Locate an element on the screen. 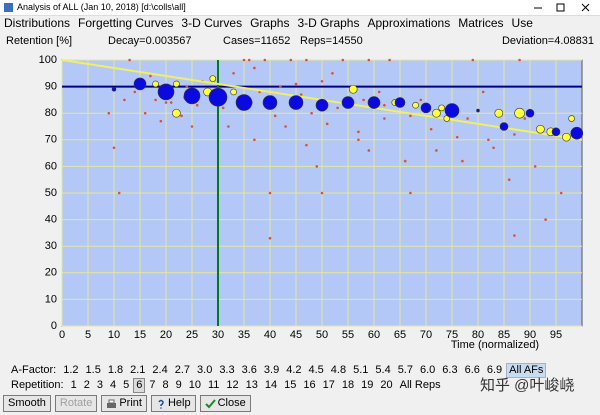  menu-item: Matrices is located at coordinates (481, 23).